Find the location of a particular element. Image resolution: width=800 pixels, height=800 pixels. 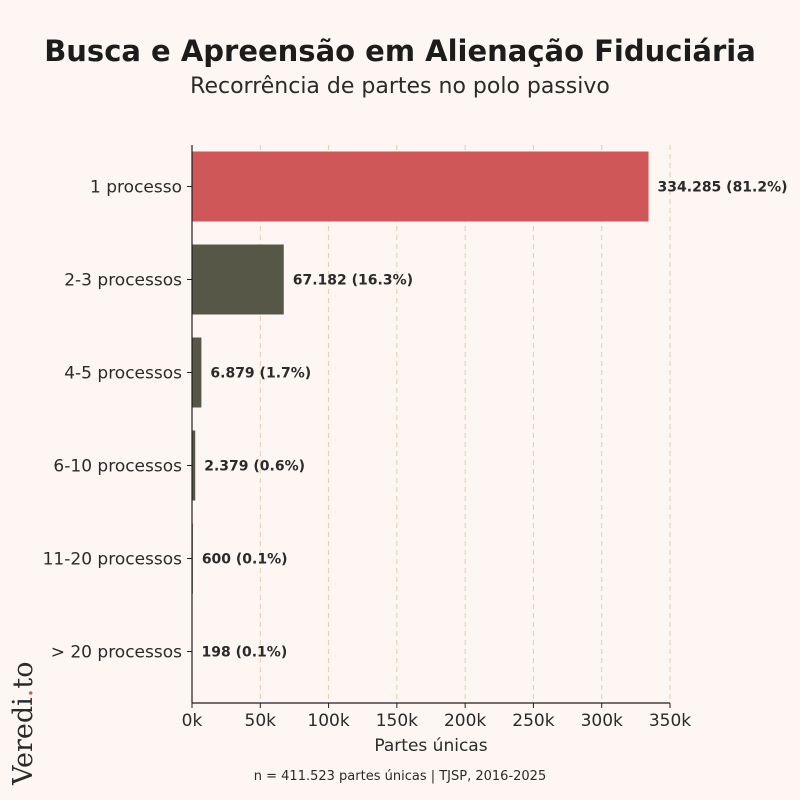

x-tick-label: 300k is located at coordinates (602, 721).